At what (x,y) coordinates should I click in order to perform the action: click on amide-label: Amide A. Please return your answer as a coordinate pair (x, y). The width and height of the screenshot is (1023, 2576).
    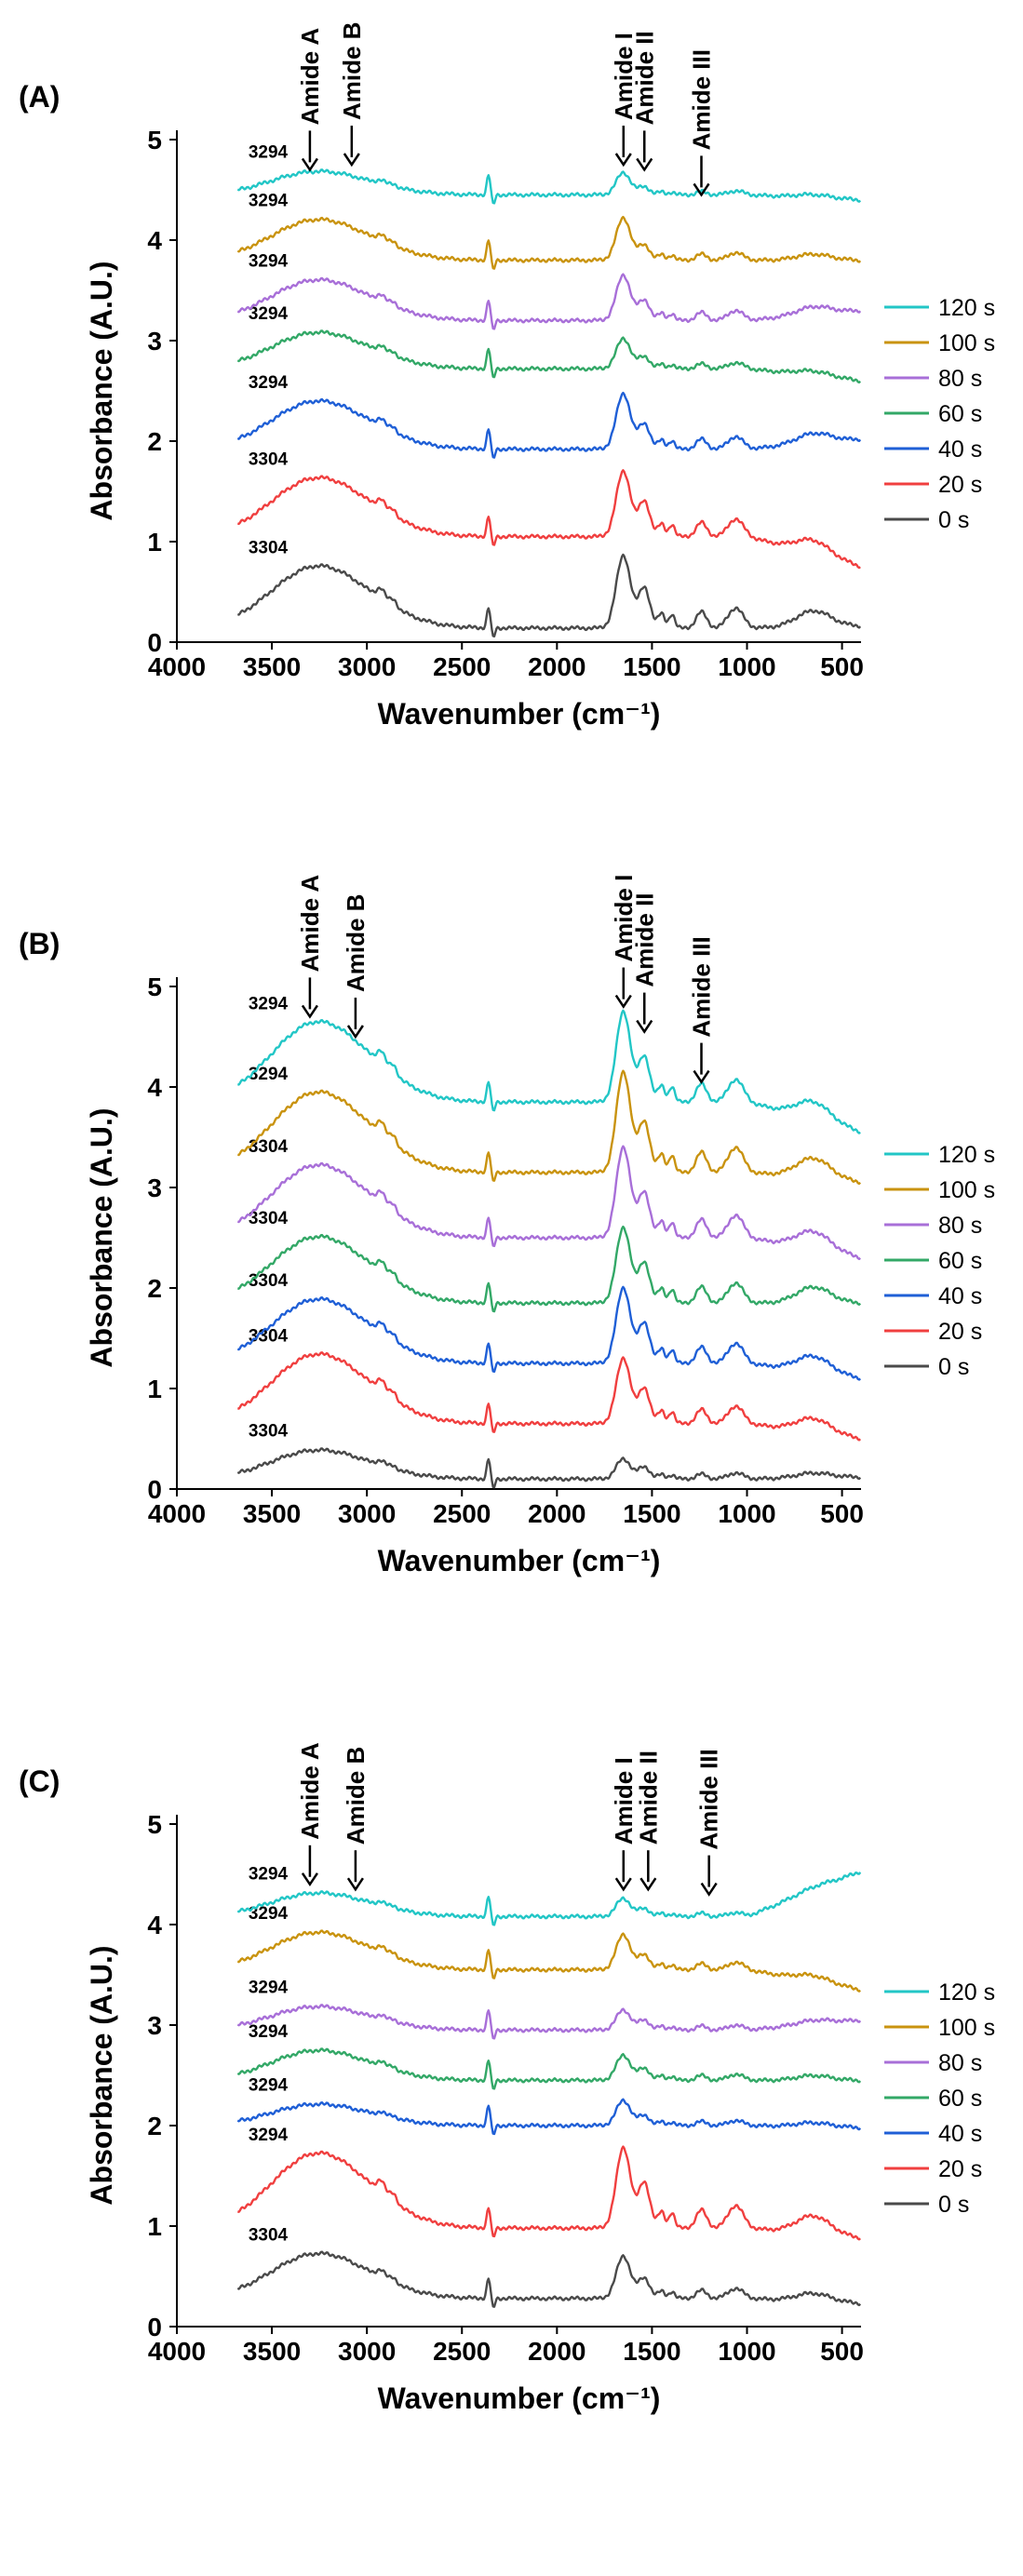
    Looking at the image, I should click on (310, 924).